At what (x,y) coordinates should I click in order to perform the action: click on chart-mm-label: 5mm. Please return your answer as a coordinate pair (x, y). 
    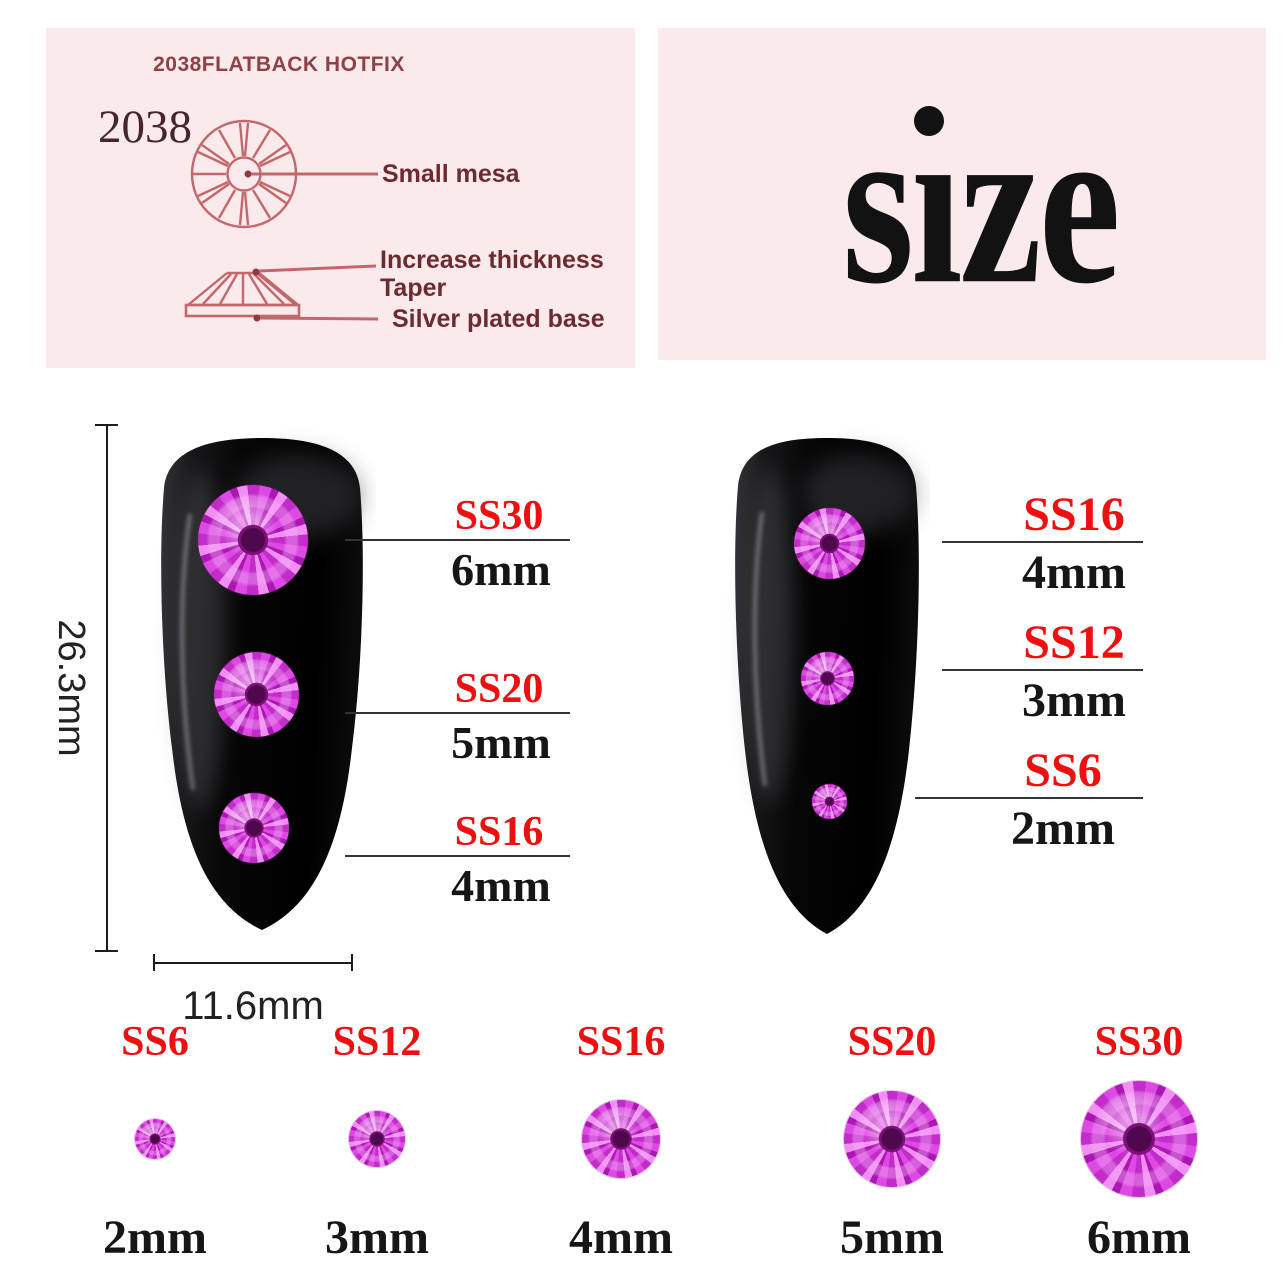
    Looking at the image, I should click on (892, 1237).